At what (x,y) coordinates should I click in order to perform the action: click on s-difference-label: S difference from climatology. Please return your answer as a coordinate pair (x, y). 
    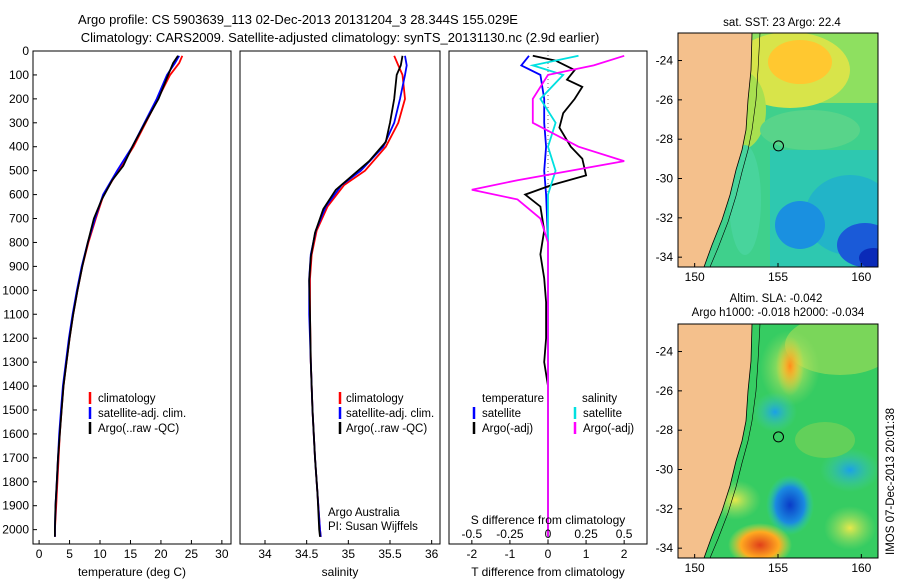
    Looking at the image, I should click on (548, 520).